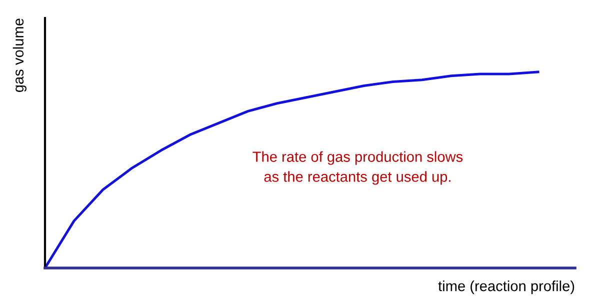  I want to click on annotation: The rate of gas production slows as the reactants get used up., so click(357, 168).